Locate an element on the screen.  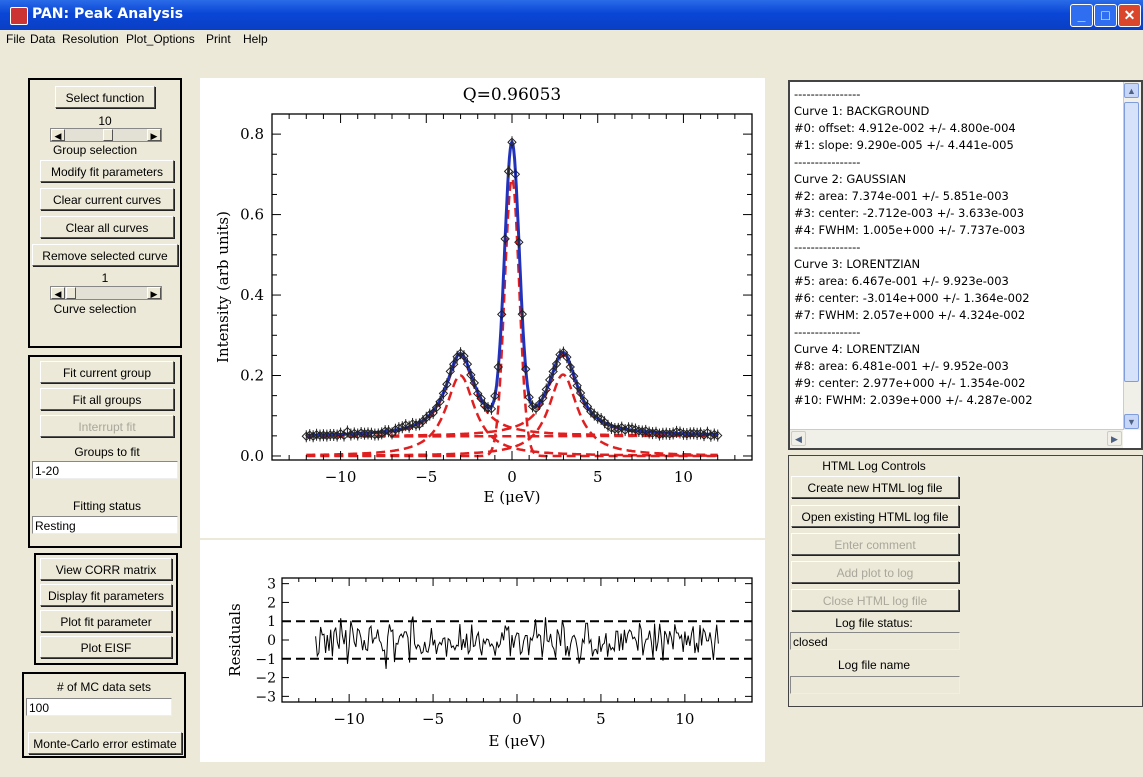
clear-all-curves-button: Clear all curves is located at coordinates (107, 227).